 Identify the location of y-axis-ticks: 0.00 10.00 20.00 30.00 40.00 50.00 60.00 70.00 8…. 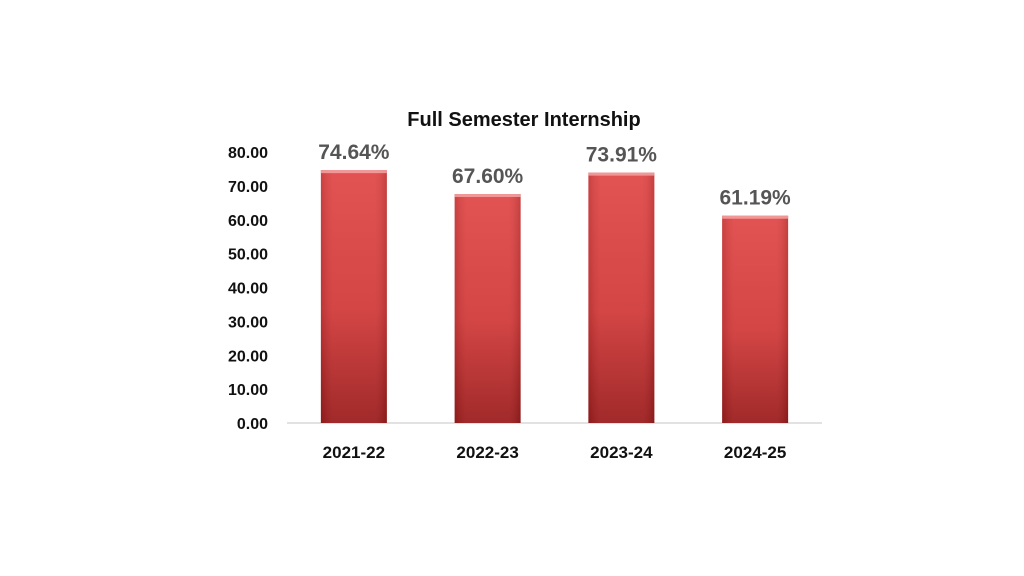
(248, 289).